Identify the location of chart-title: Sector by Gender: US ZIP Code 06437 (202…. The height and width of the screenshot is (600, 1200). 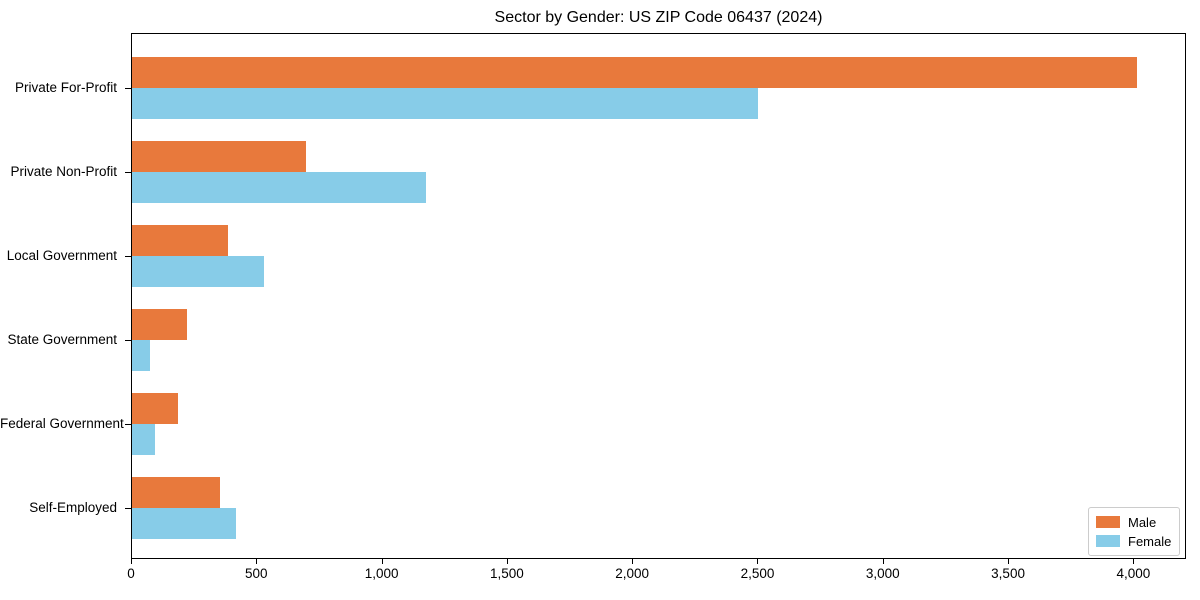
(658, 17).